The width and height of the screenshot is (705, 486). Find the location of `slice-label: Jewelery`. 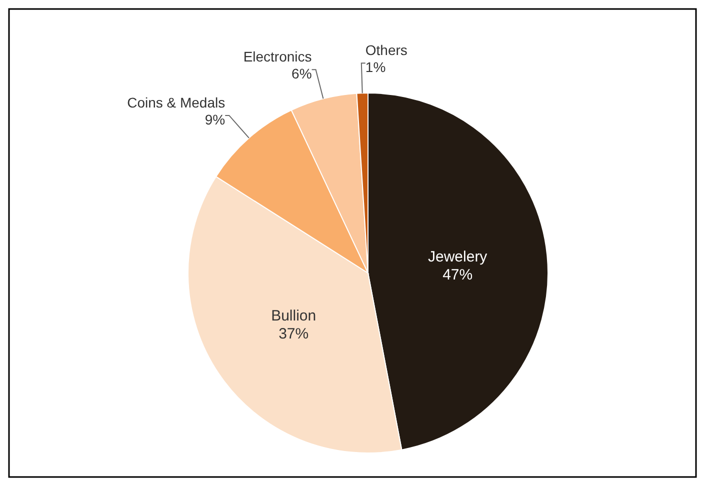

slice-label: Jewelery is located at coordinates (458, 257).